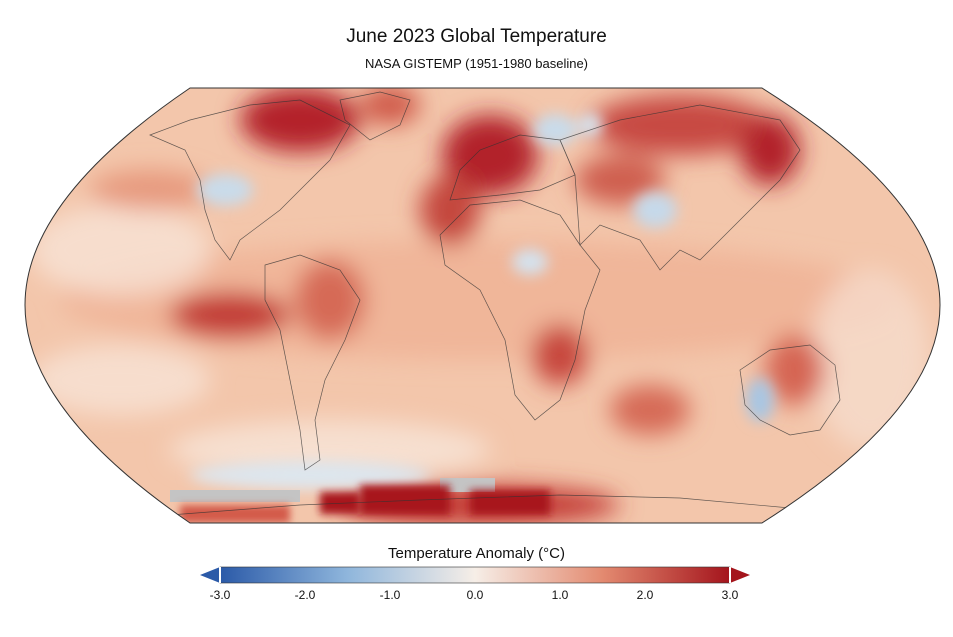 The image size is (953, 637). What do you see at coordinates (305, 595) in the screenshot?
I see `colorbar-tick-label: -2.0` at bounding box center [305, 595].